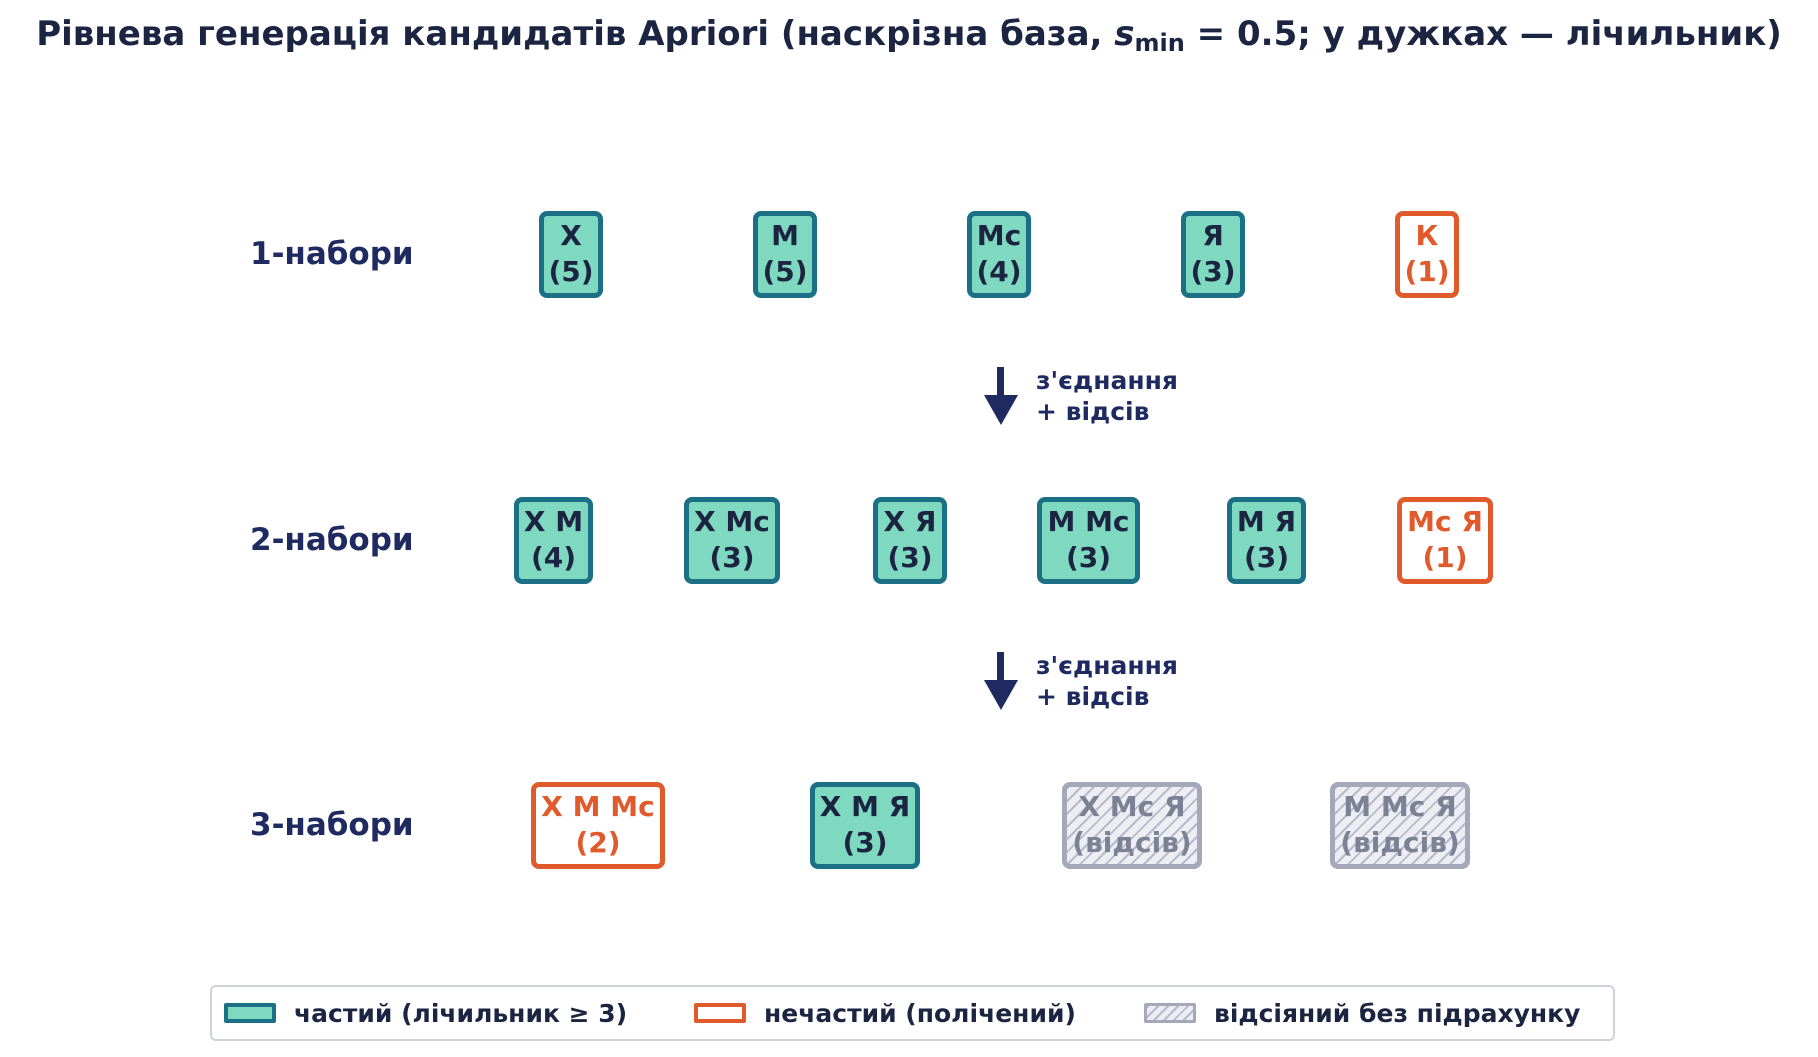 Image resolution: width=1818 pixels, height=1057 pixels. Describe the element at coordinates (571, 254) in the screenshot. I see `itemset-node-frequent: Х (5)` at that location.